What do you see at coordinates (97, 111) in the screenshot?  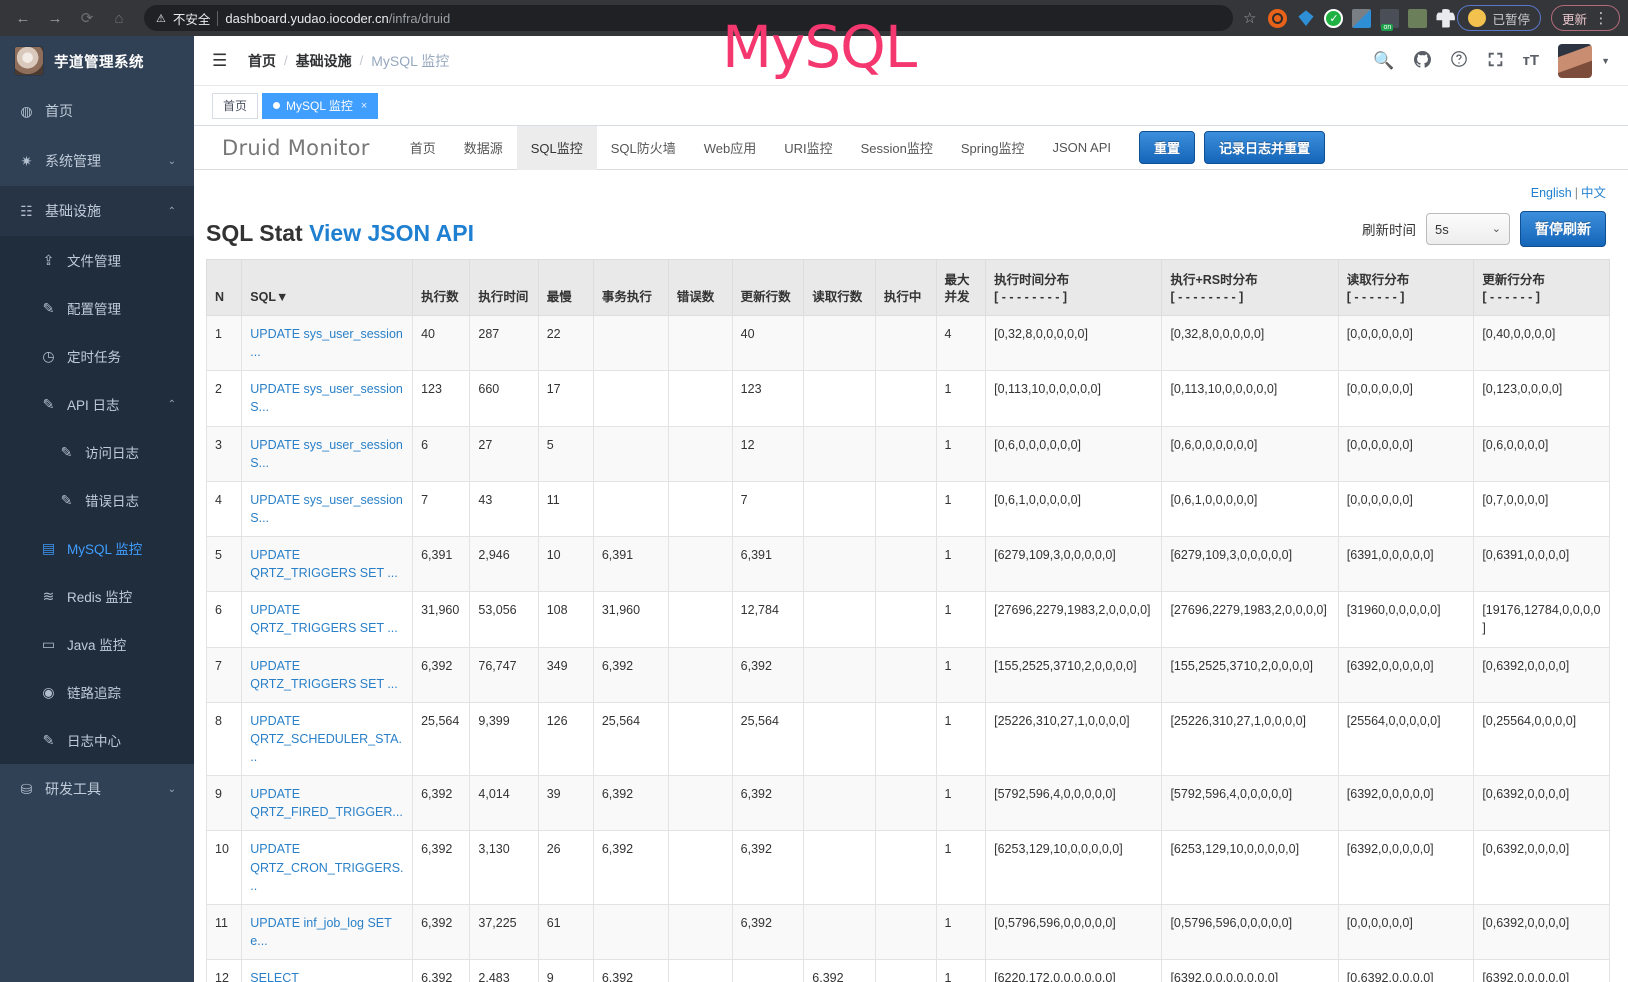 I see `sidebar-item-首页: ◍ 首页` at bounding box center [97, 111].